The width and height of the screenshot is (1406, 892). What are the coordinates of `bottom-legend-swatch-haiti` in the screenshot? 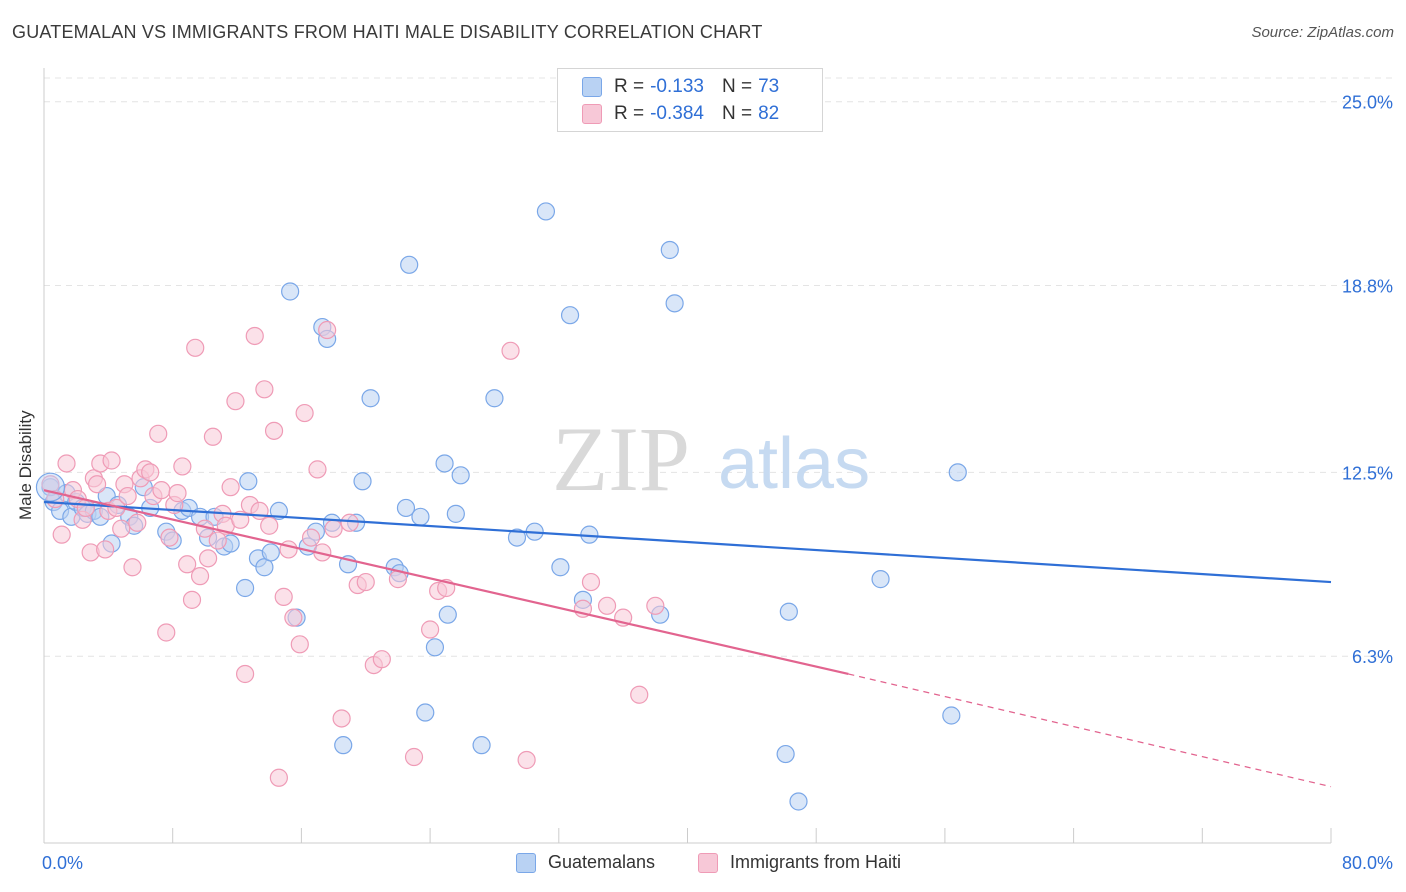 It's located at (708, 862).